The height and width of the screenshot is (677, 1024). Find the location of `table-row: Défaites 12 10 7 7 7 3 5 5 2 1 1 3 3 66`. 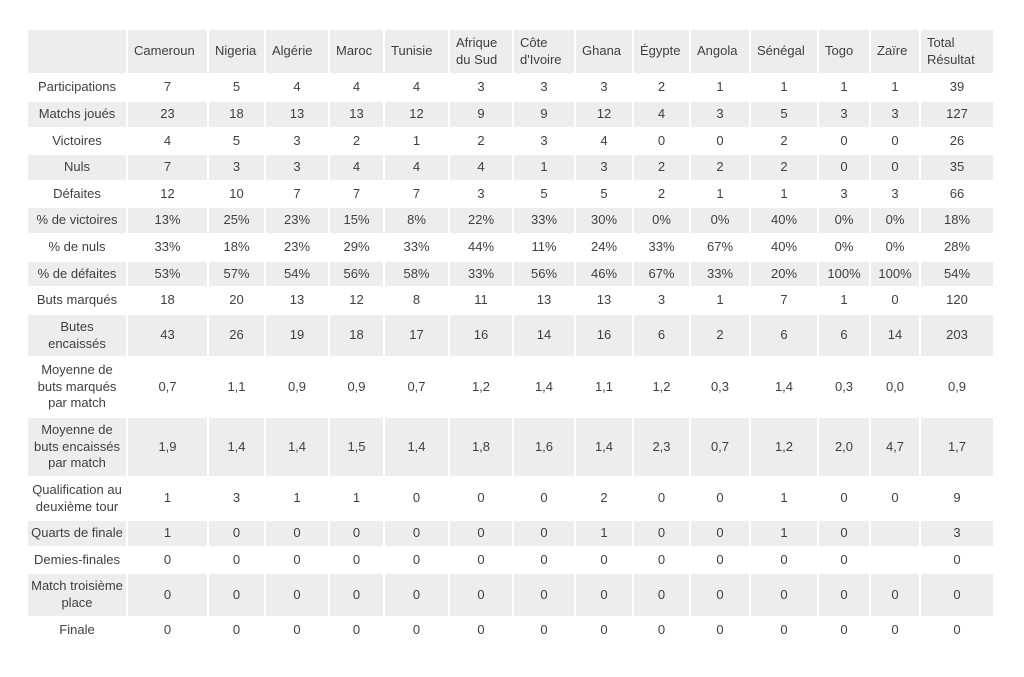

table-row: Défaites 12 10 7 7 7 3 5 5 2 1 1 3 3 66 is located at coordinates (510, 194).